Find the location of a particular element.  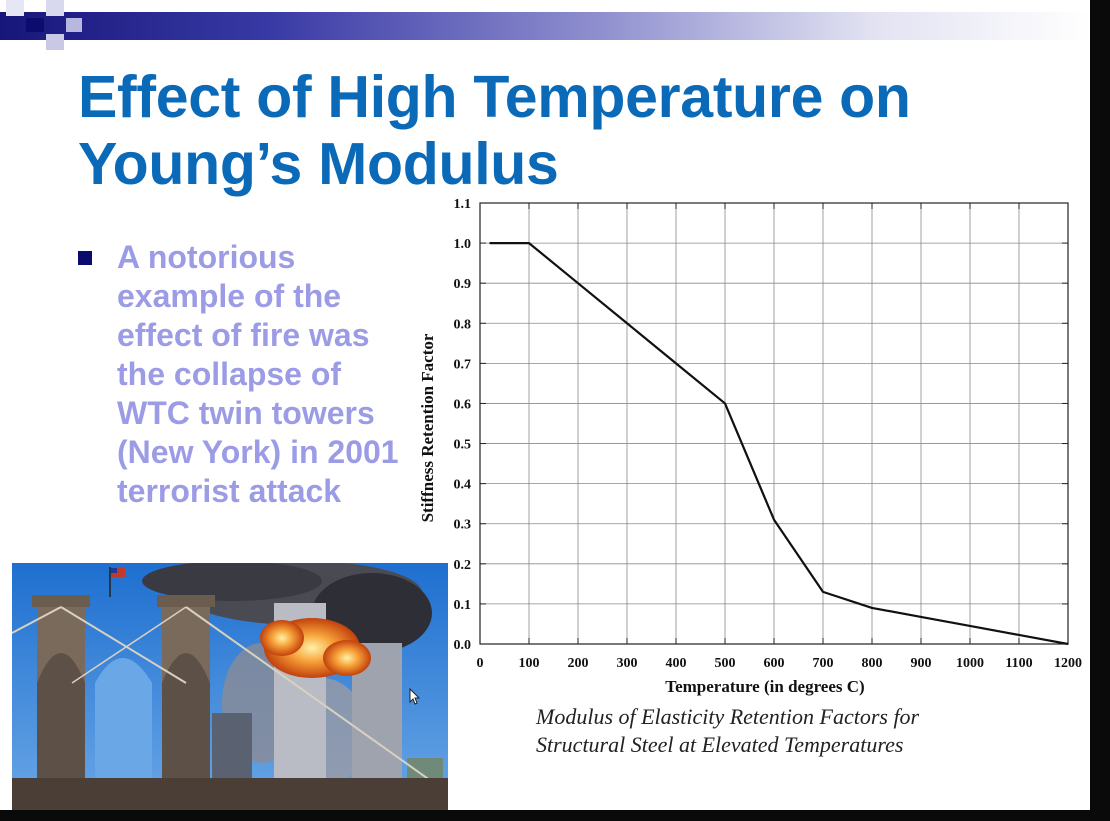

x-tick-label: 800 is located at coordinates (872, 663).